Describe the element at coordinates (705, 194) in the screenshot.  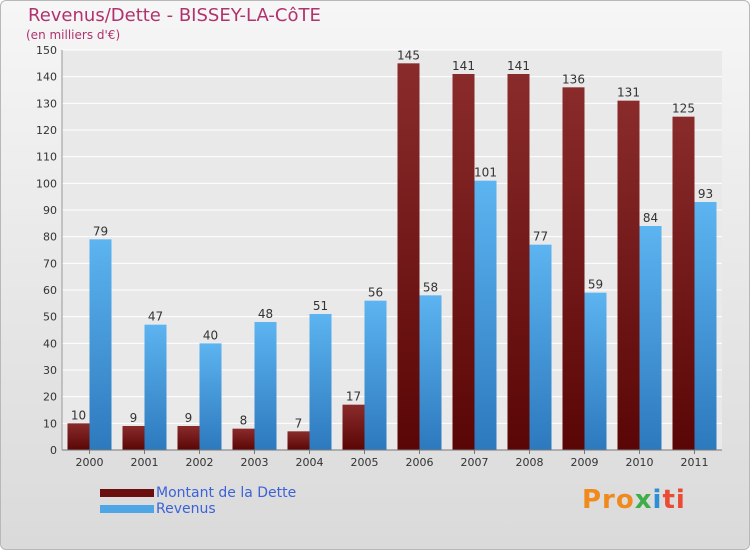
I see `data-label: 93` at that location.